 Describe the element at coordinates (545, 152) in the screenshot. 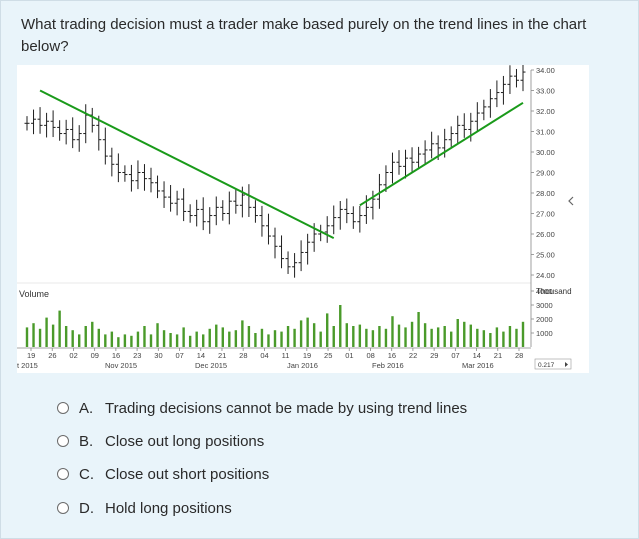

I see `price-tick-label: 30.00` at that location.